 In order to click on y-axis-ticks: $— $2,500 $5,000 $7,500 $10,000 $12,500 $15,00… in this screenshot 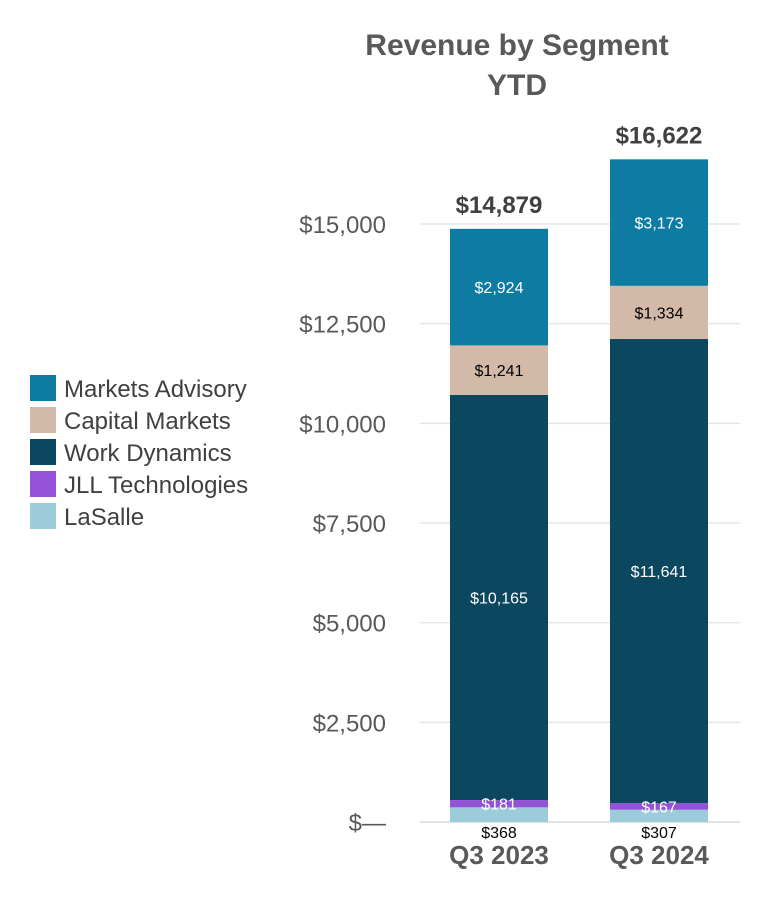, I will do `click(342, 524)`.